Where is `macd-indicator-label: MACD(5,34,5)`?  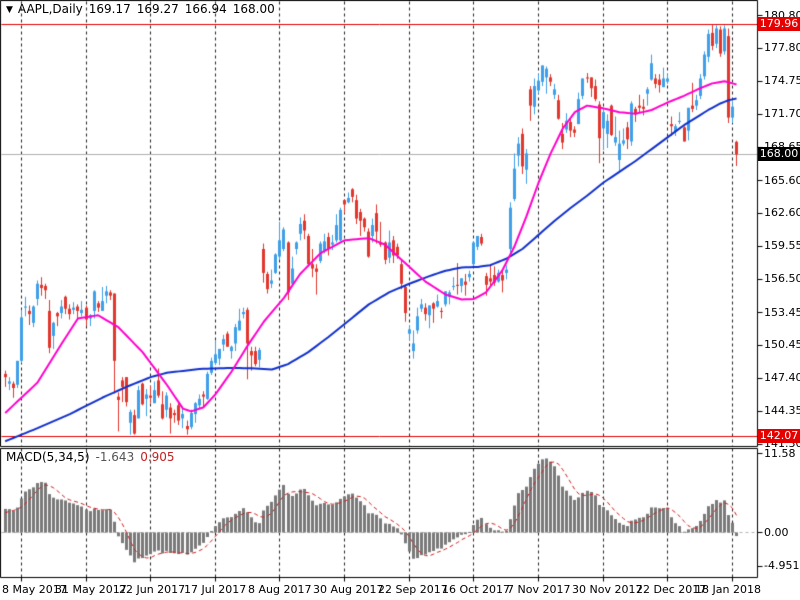 macd-indicator-label: MACD(5,34,5) is located at coordinates (48, 457).